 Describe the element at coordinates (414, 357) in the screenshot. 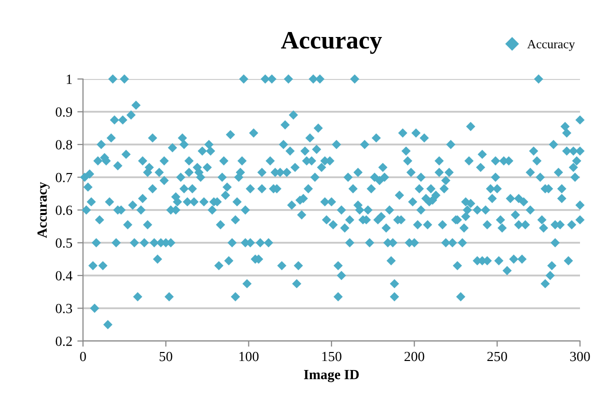

I see `x-tick-label: 200` at that location.